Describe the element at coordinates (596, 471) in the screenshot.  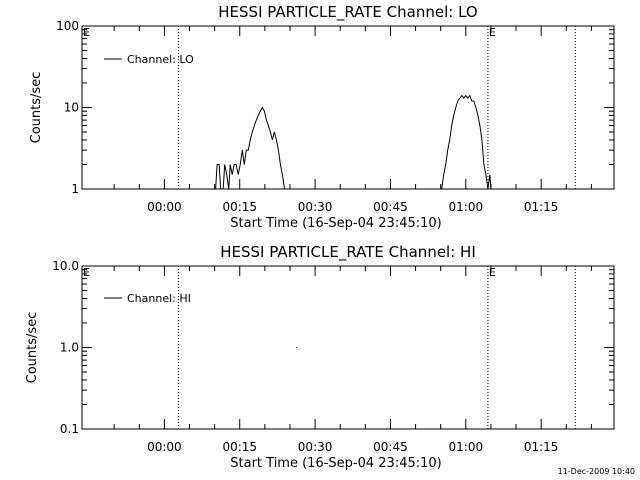
I see `footer-timestamp: 11-Dec-2009 10:40` at that location.